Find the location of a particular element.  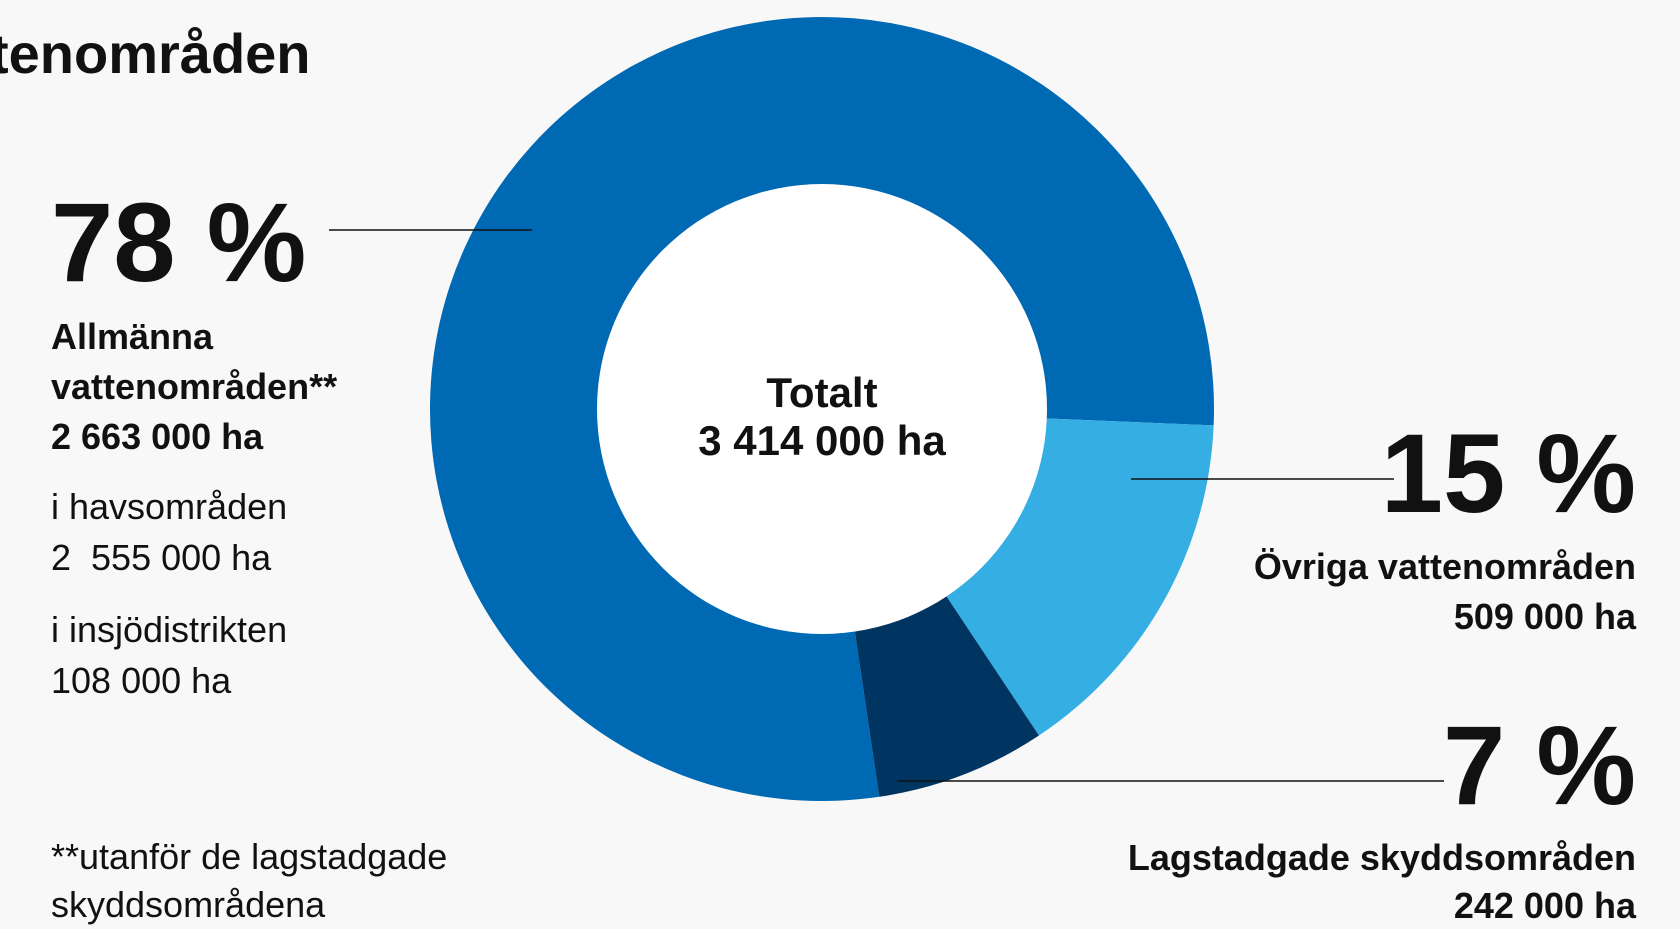

detail-label: i insjödistrikten is located at coordinates (169, 629).